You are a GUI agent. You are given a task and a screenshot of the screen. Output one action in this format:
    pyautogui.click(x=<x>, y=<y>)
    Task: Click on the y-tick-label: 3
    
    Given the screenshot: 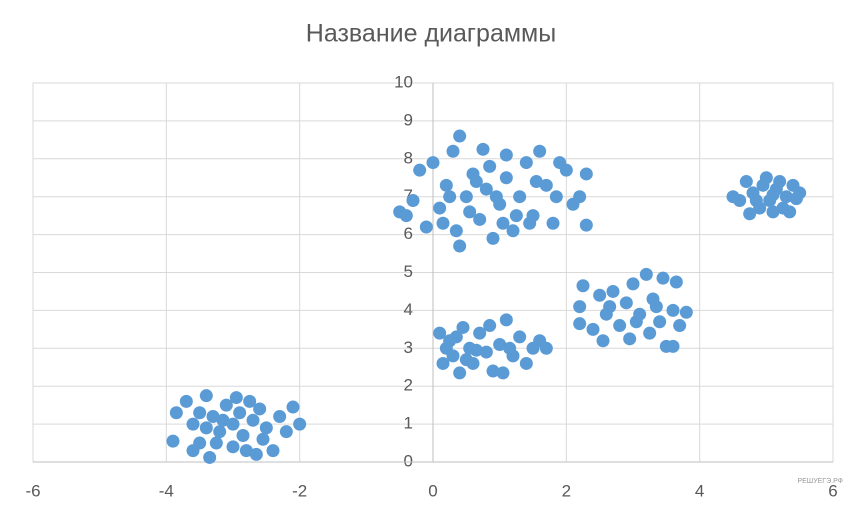 What is the action you would take?
    pyautogui.click(x=408, y=347)
    